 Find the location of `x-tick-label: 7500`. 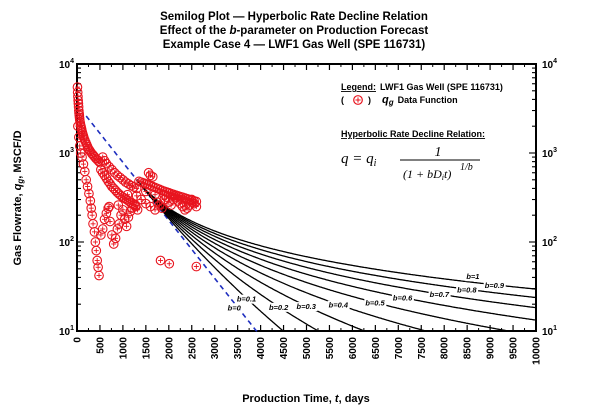

x-tick-label: 7500 is located at coordinates (422, 348).